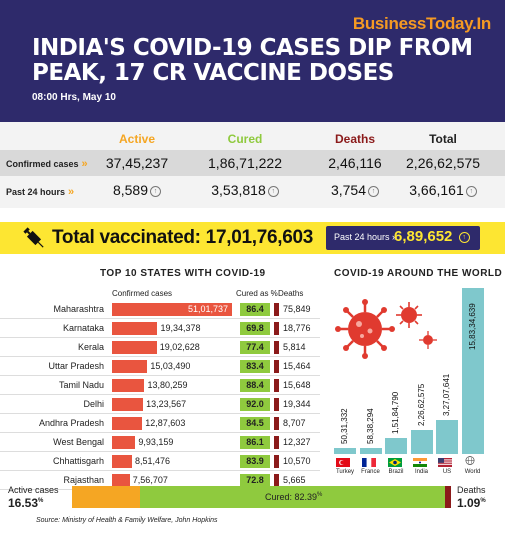 Image resolution: width=505 pixels, height=544 pixels. Describe the element at coordinates (354, 139) in the screenshot. I see `col-deaths-header: Deaths` at that location.